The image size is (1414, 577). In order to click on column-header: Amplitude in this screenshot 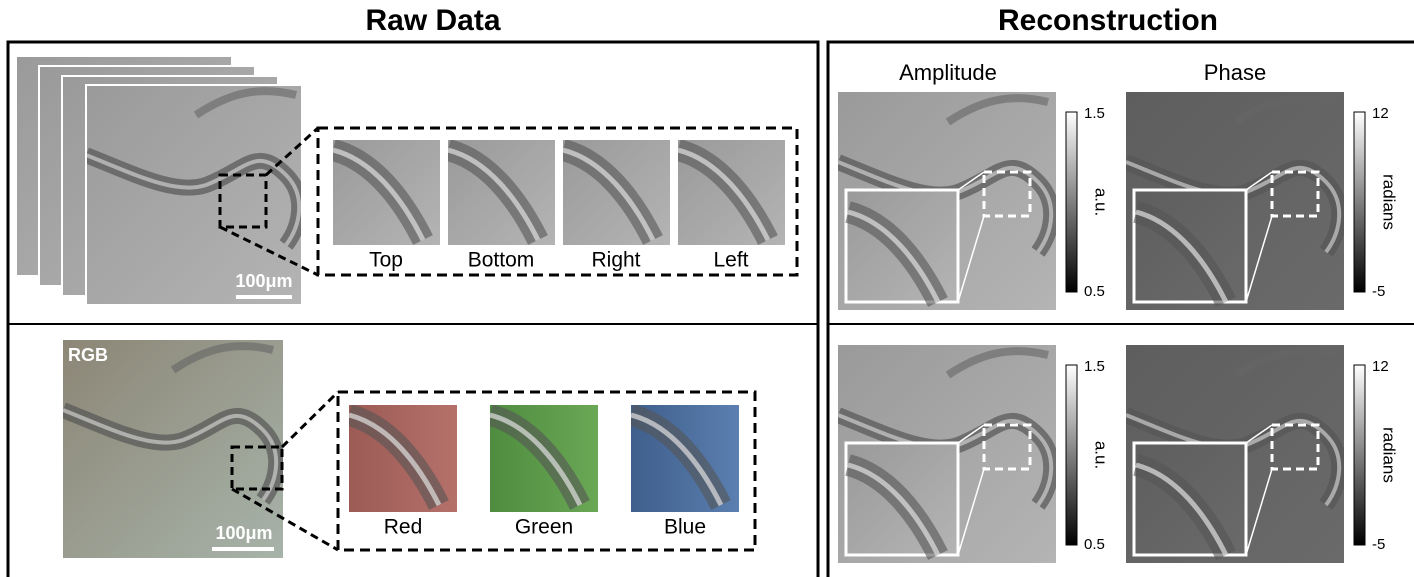, I will do `click(948, 72)`.